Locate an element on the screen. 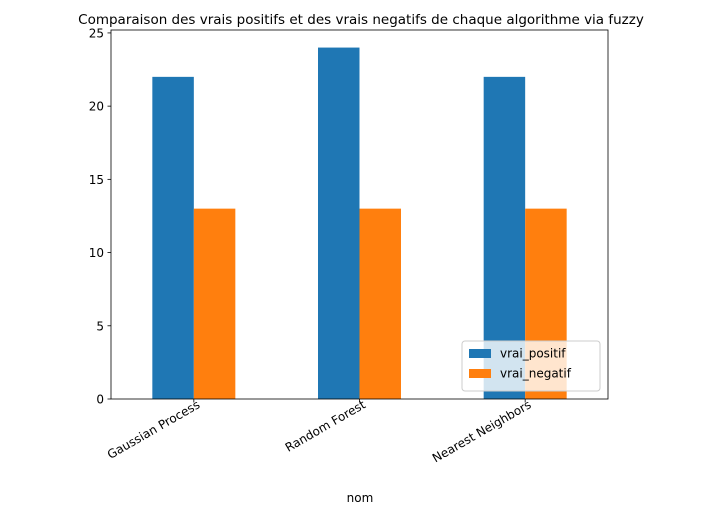 Image resolution: width=719 pixels, height=515 pixels. legend-box is located at coordinates (531, 366).